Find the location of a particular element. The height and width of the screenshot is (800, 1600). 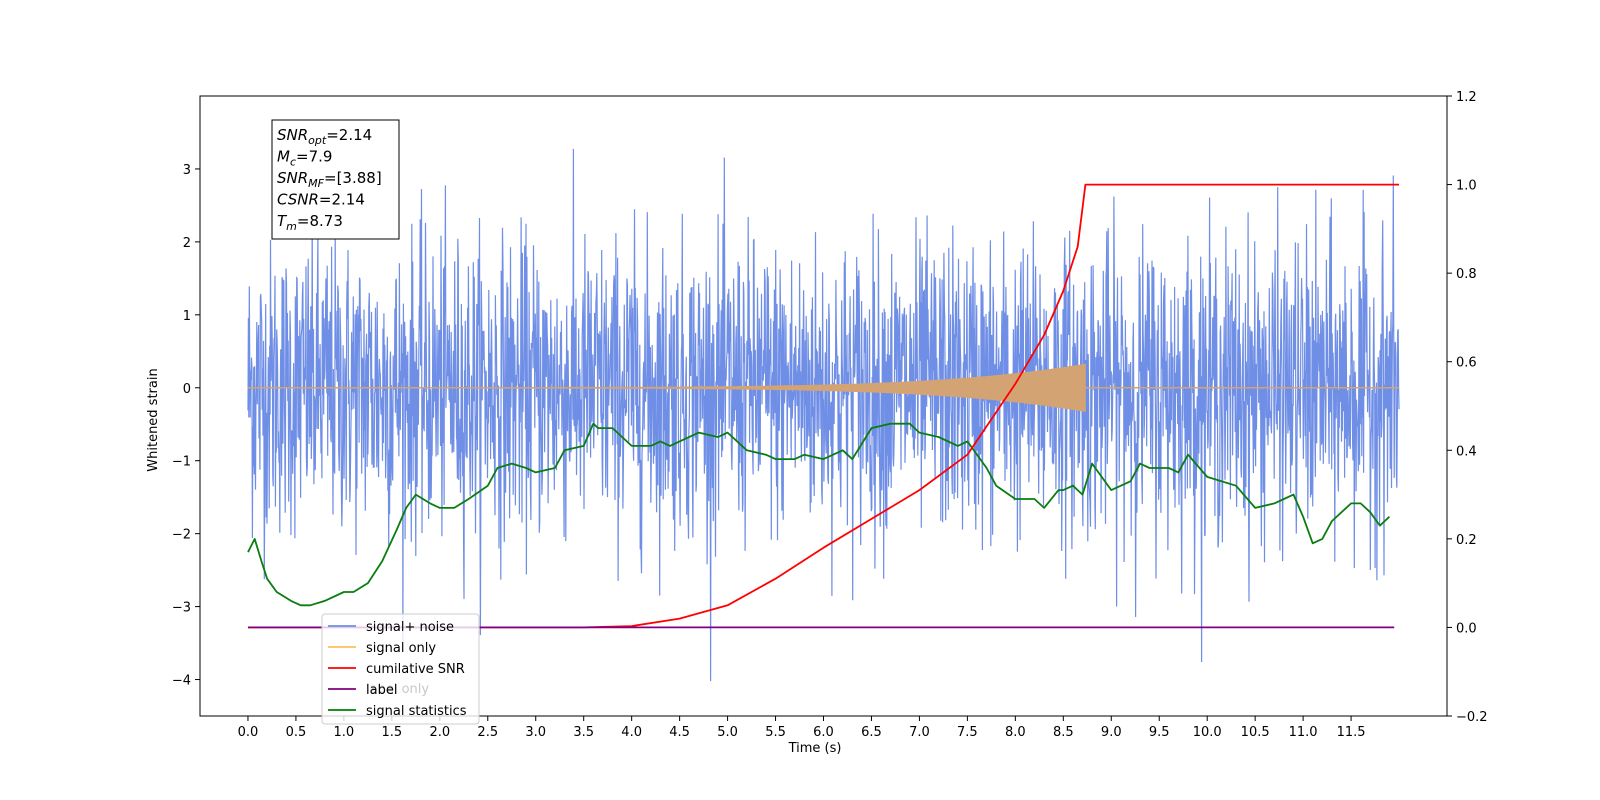

x-tick-label: 4.0 is located at coordinates (631, 732).